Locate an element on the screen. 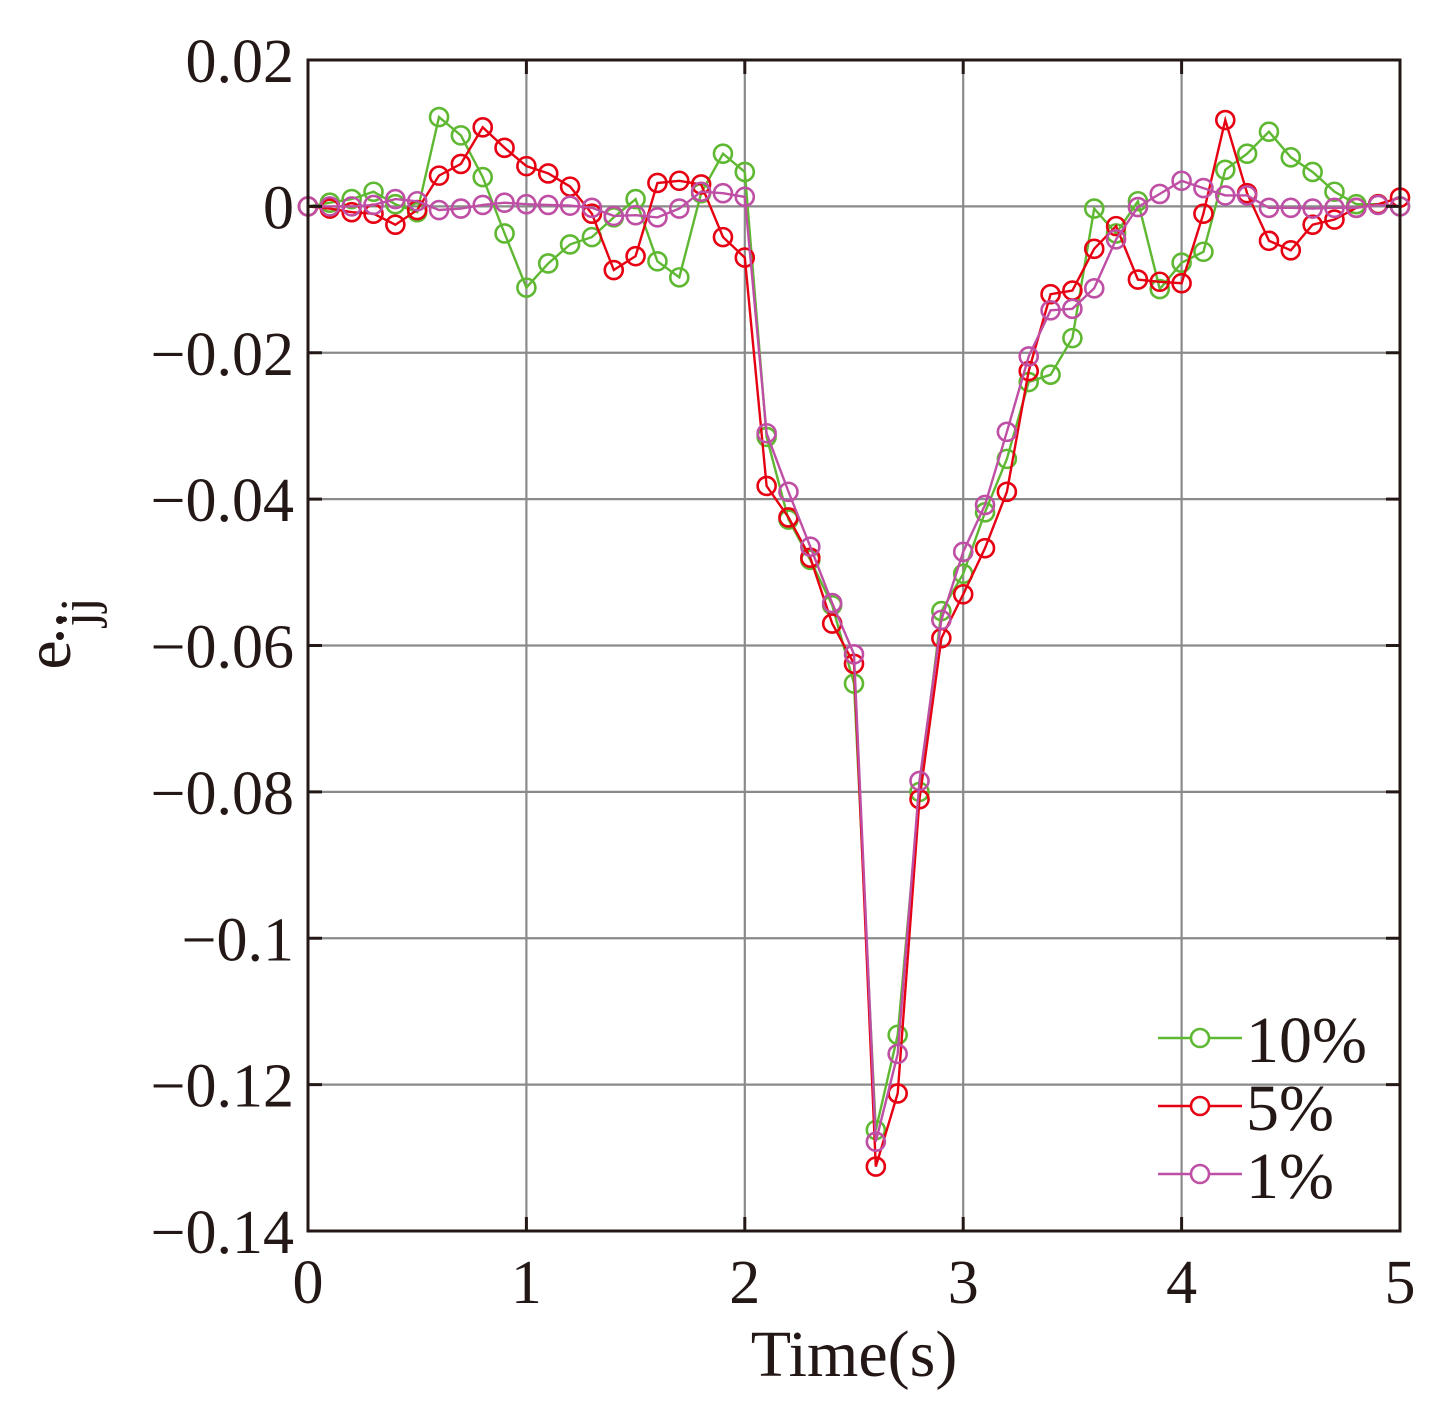 The image size is (1440, 1418). y-tick-label: 0.02 is located at coordinates (240, 62).